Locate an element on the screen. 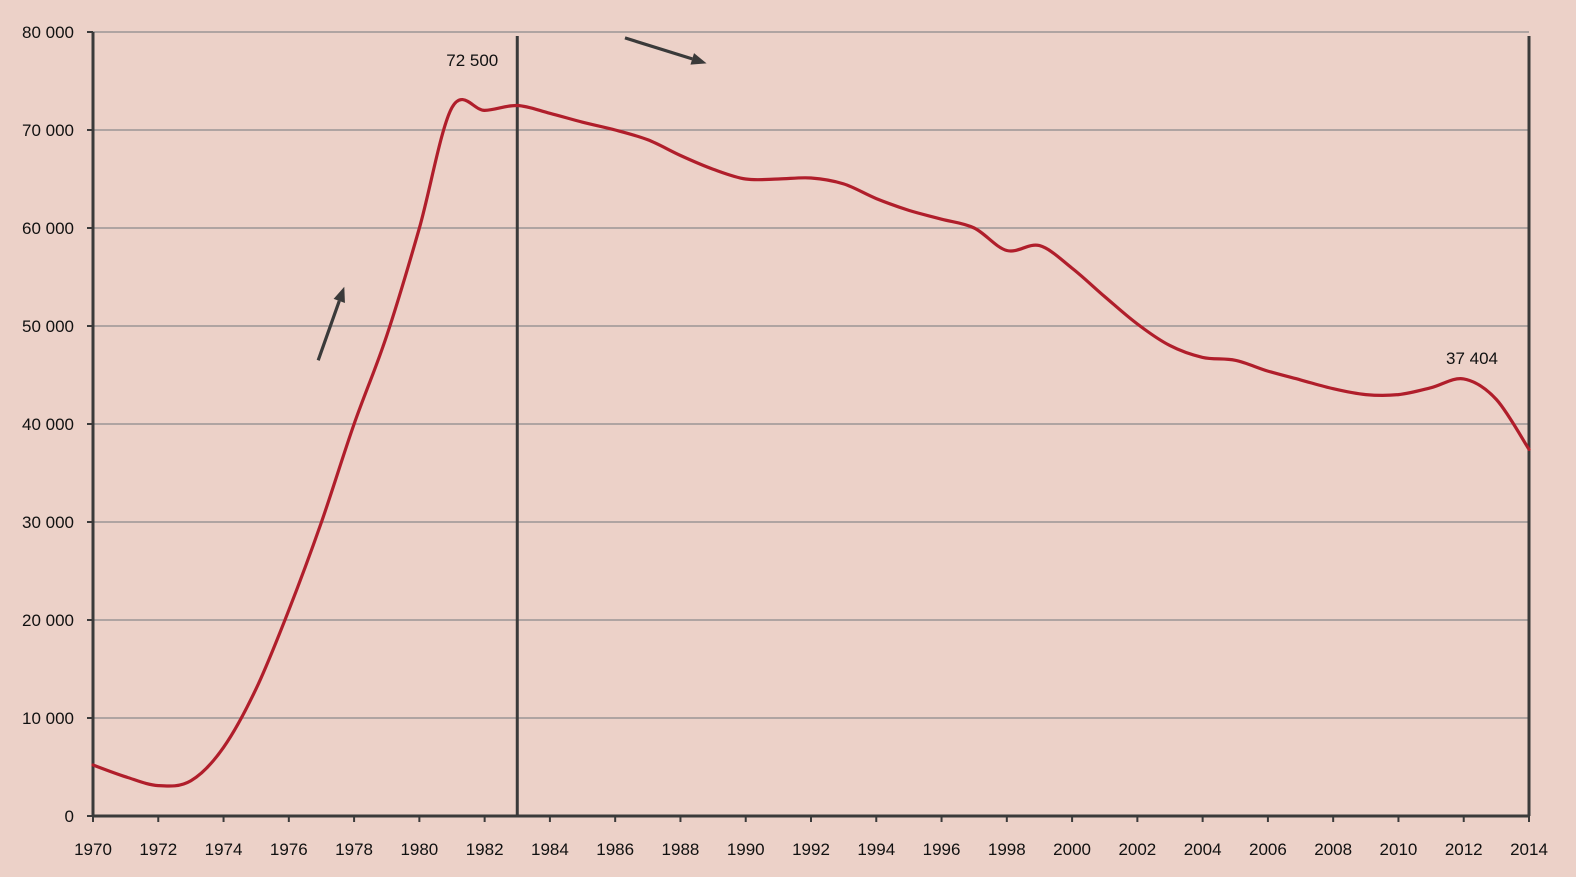 The width and height of the screenshot is (1576, 877). x-tick-label: 2014 is located at coordinates (1529, 849).